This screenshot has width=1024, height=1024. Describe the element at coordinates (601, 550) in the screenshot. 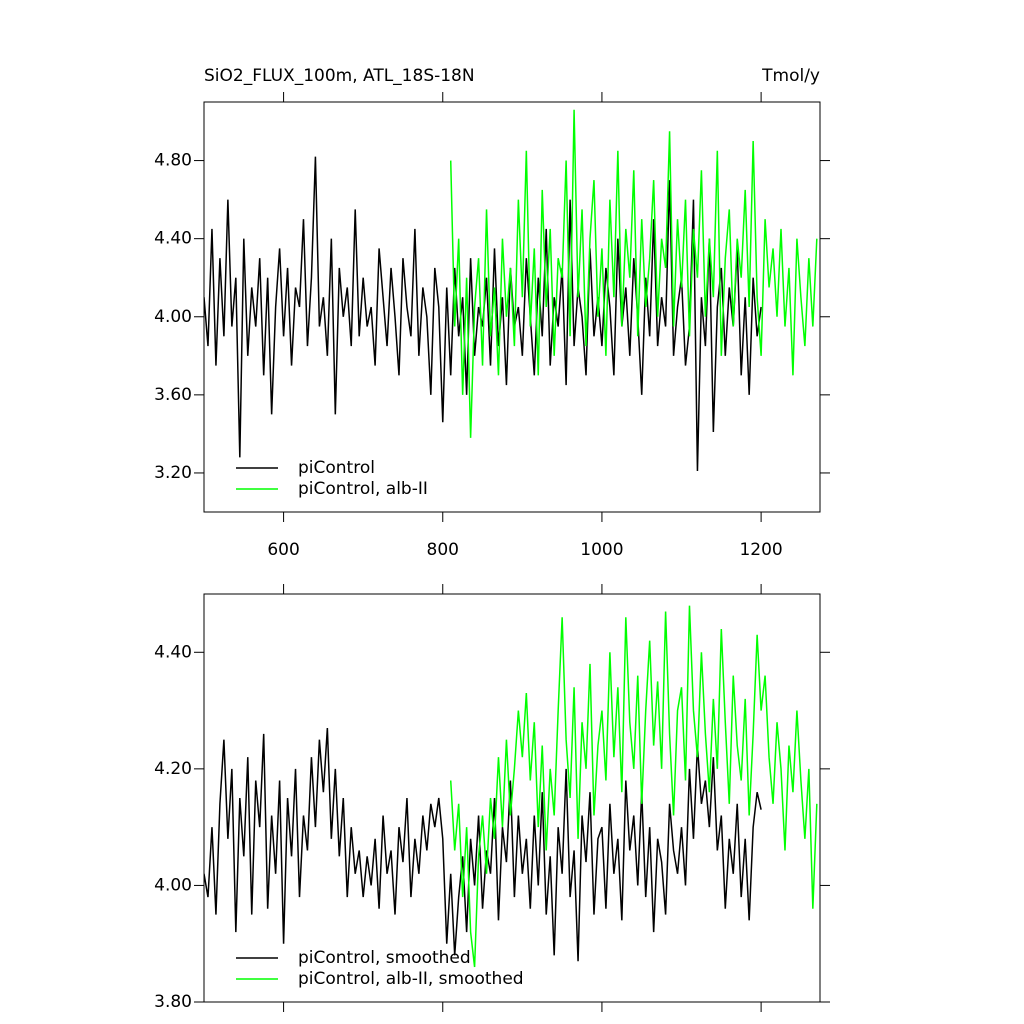

I see `x-tick-label: 1000` at that location.